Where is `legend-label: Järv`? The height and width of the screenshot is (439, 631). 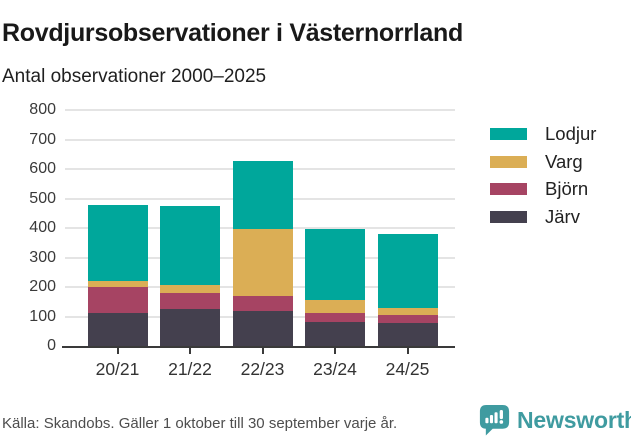
legend-label: Järv is located at coordinates (562, 216).